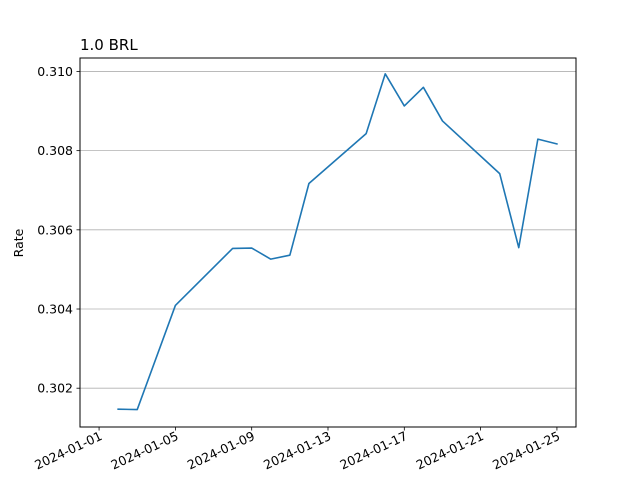 This screenshot has height=480, width=640. Describe the element at coordinates (55, 71) in the screenshot. I see `y-tick-label: 0.310` at that location.